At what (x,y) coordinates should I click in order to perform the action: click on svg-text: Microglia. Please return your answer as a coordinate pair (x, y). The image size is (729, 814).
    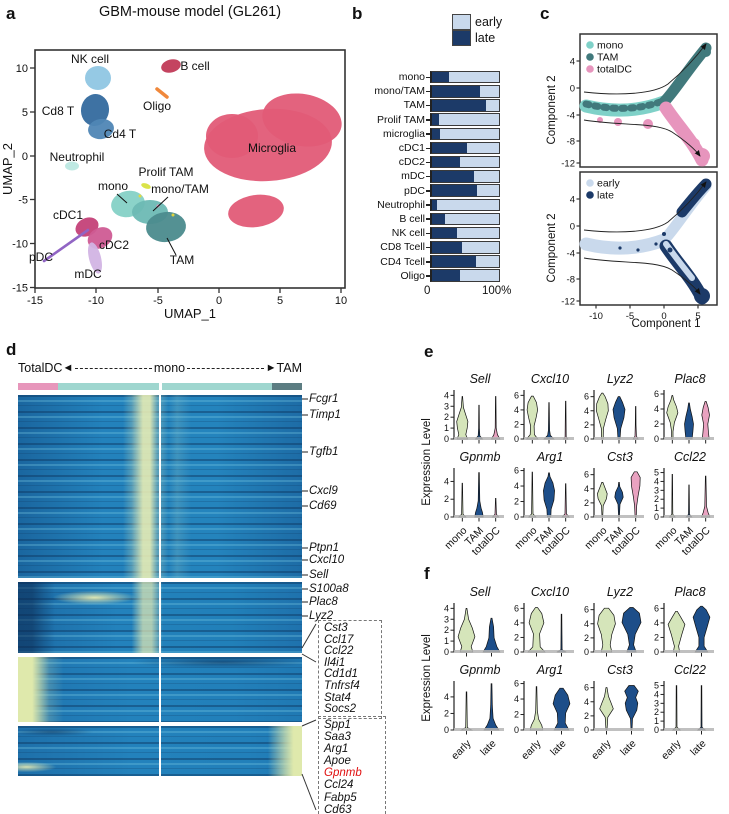
    Looking at the image, I should click on (272, 148).